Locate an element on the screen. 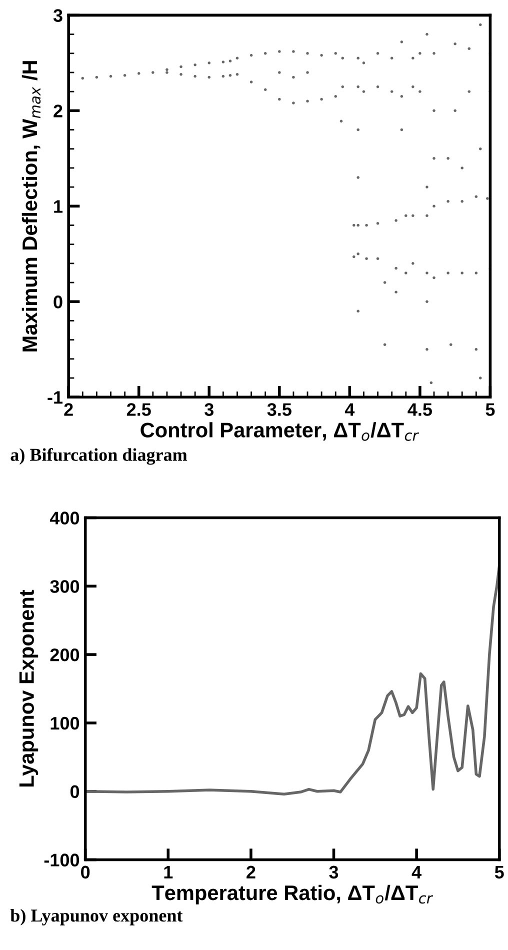  y-tick-label: 200 is located at coordinates (65, 655).